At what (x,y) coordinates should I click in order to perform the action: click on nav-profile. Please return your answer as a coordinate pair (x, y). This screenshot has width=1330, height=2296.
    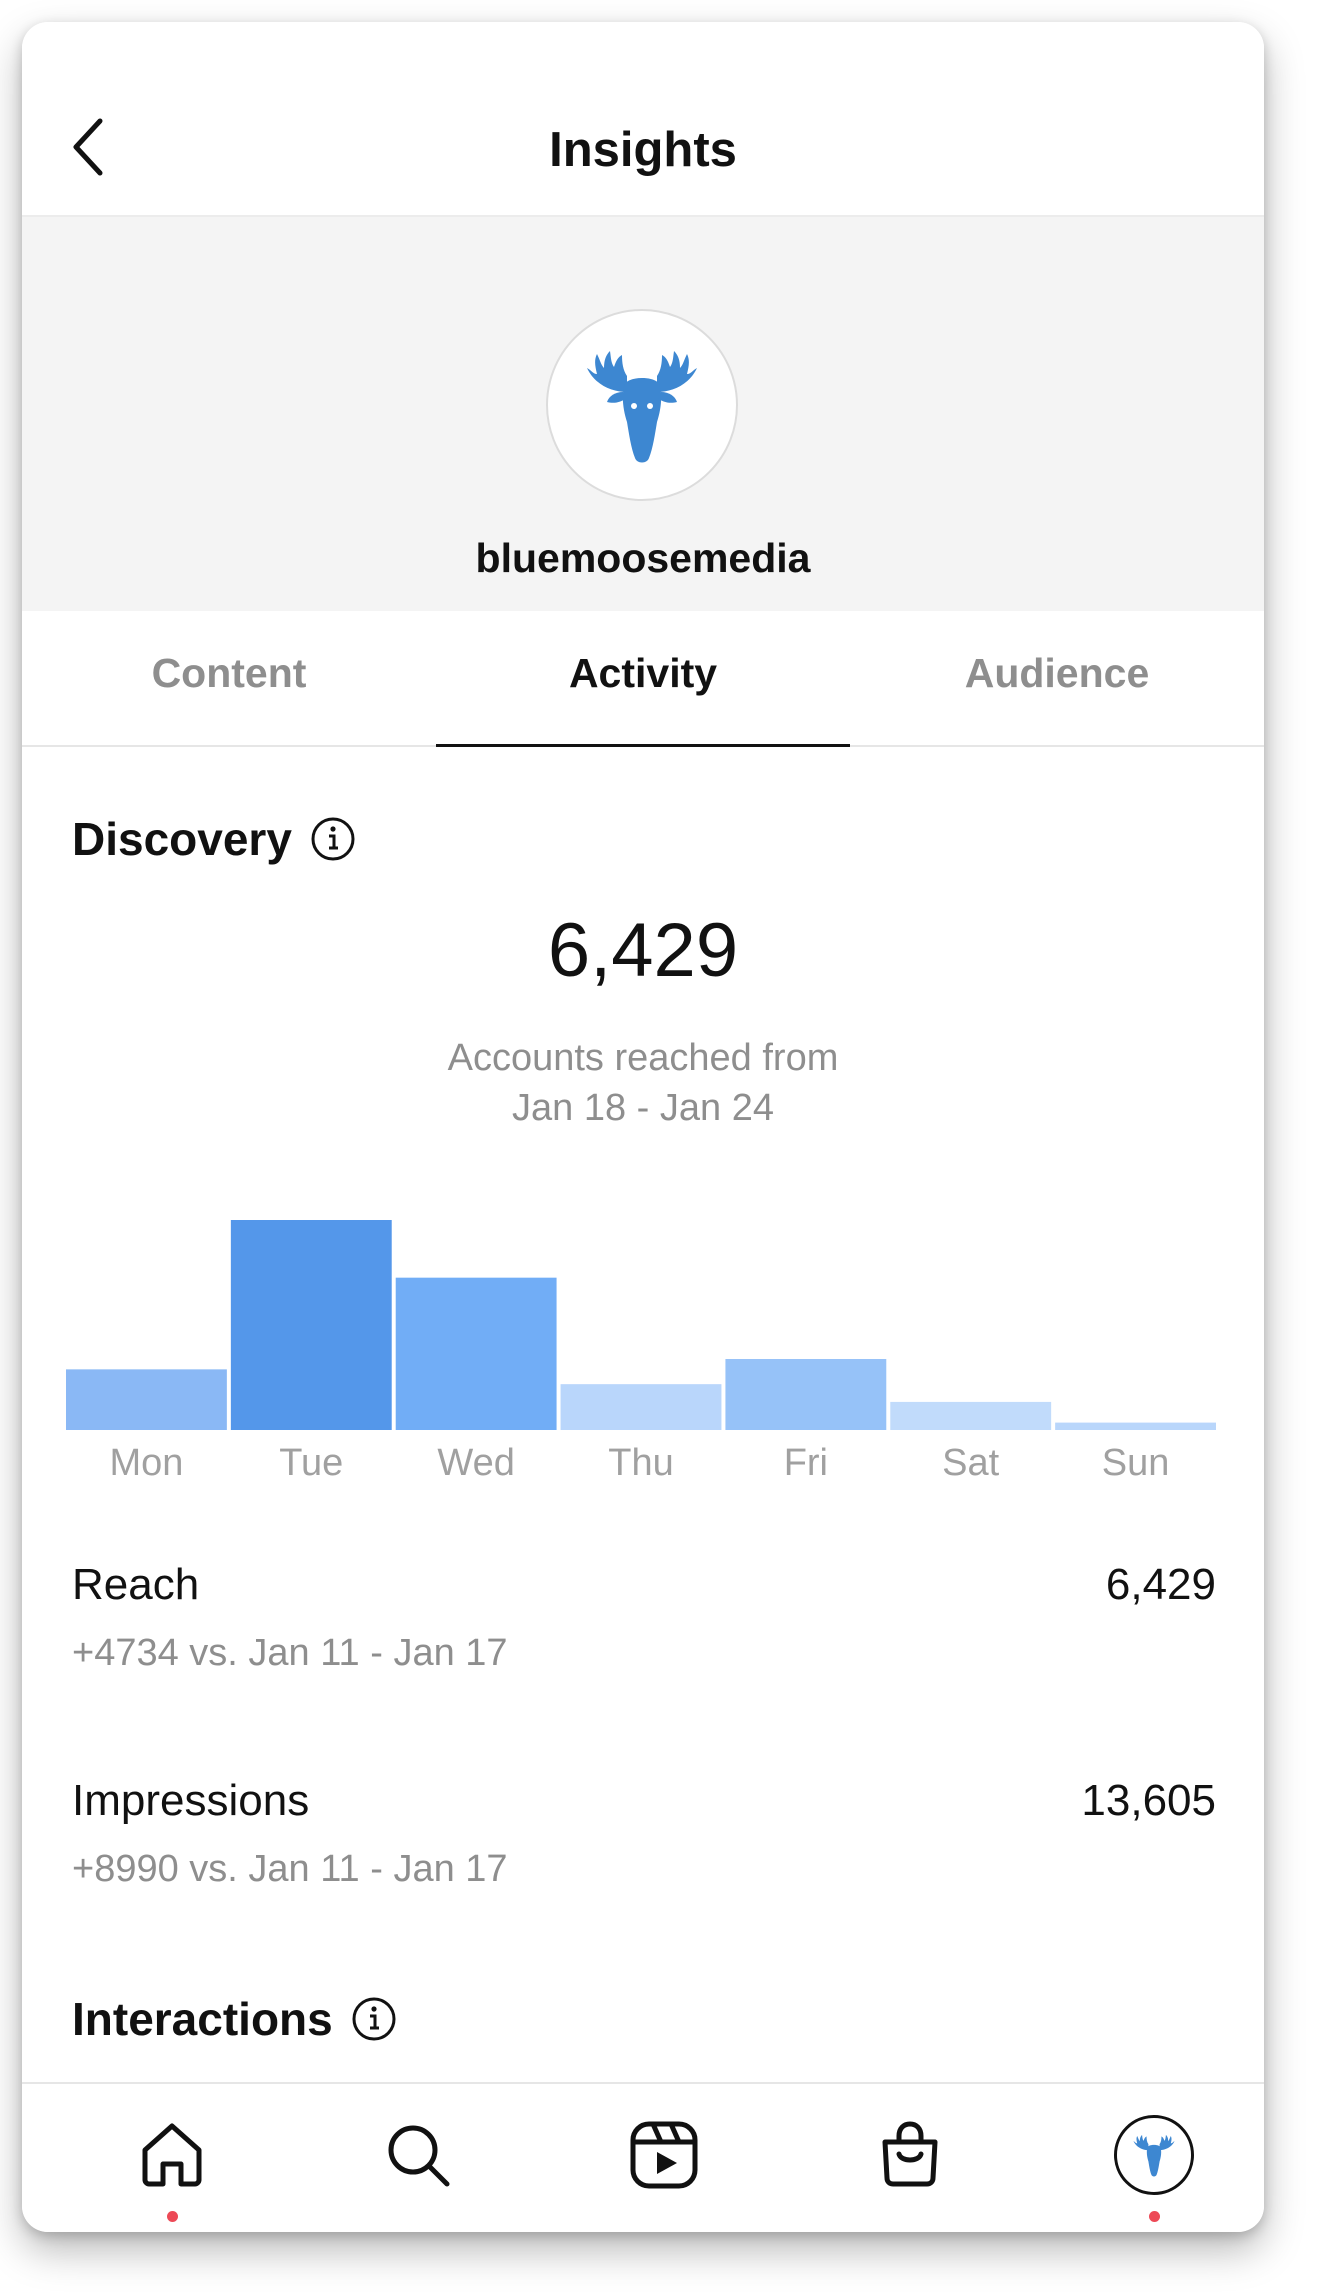
    Looking at the image, I should click on (1154, 2155).